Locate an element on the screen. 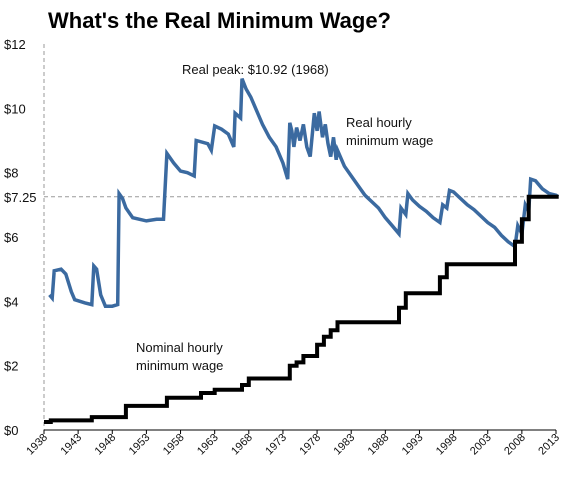  reference-label: $7.25 is located at coordinates (20, 197).